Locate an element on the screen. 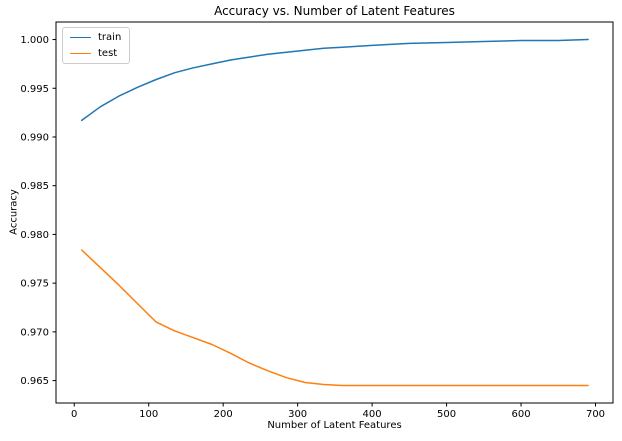 The height and width of the screenshot is (441, 622). x-tick-label: 600 is located at coordinates (520, 414).